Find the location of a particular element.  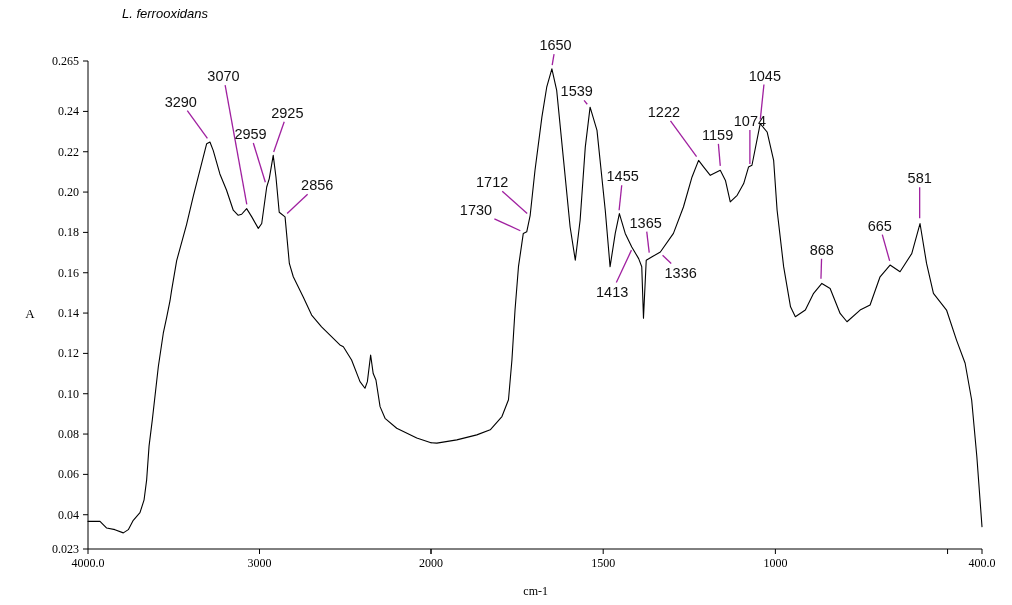

y-tick-label: 0.04 is located at coordinates (68, 514).